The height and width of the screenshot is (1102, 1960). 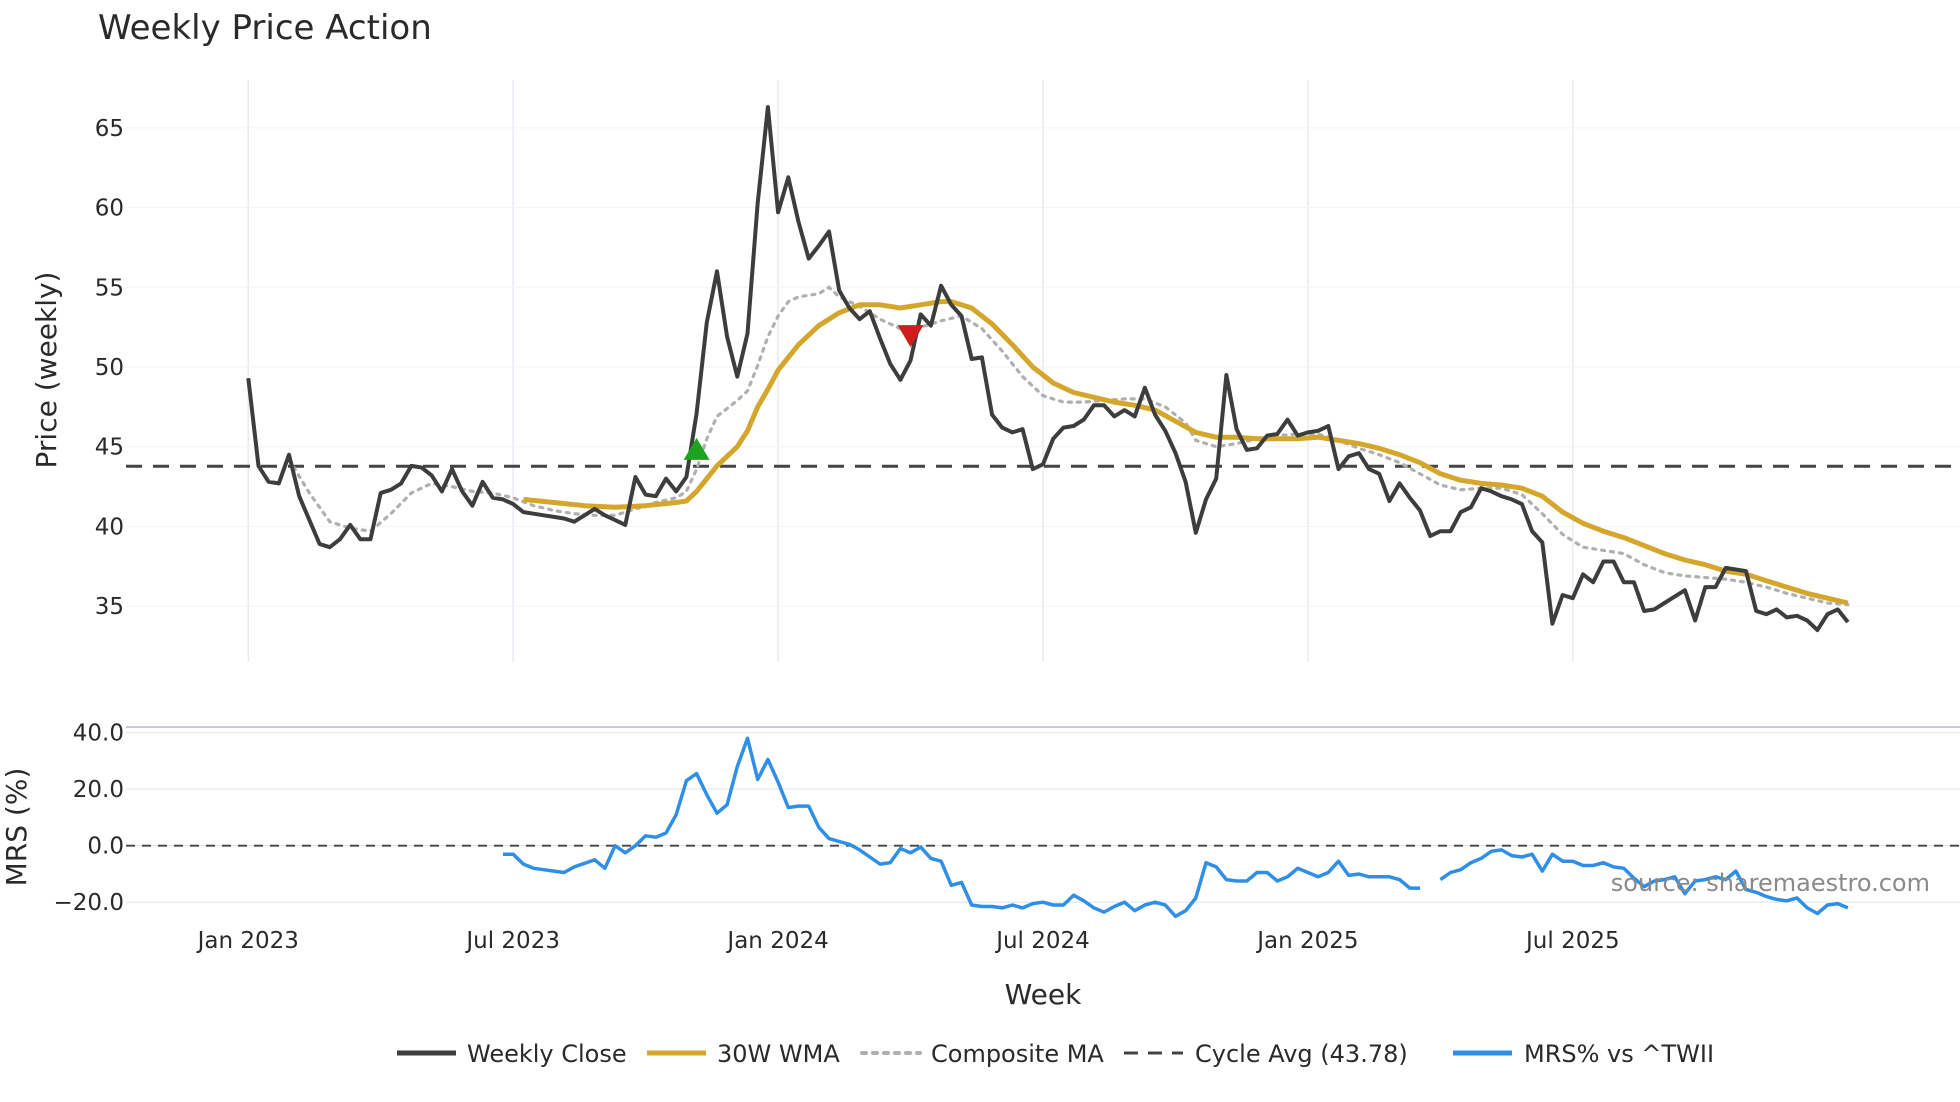 What do you see at coordinates (109, 288) in the screenshot?
I see `price-y-tick-label: 55` at bounding box center [109, 288].